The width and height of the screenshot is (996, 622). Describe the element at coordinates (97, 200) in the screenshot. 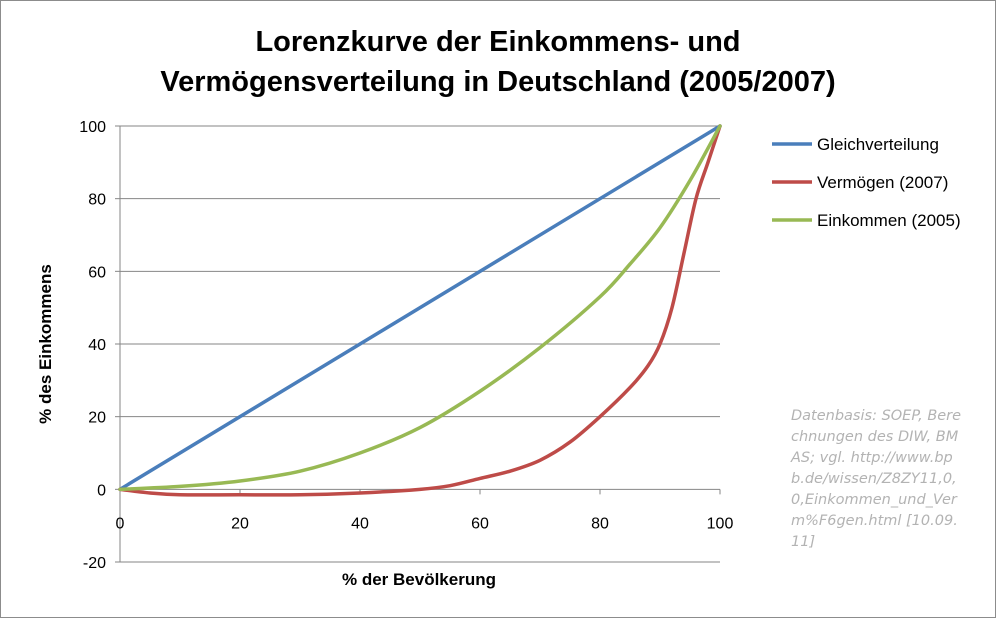

I see `y-tick-label: 80` at that location.